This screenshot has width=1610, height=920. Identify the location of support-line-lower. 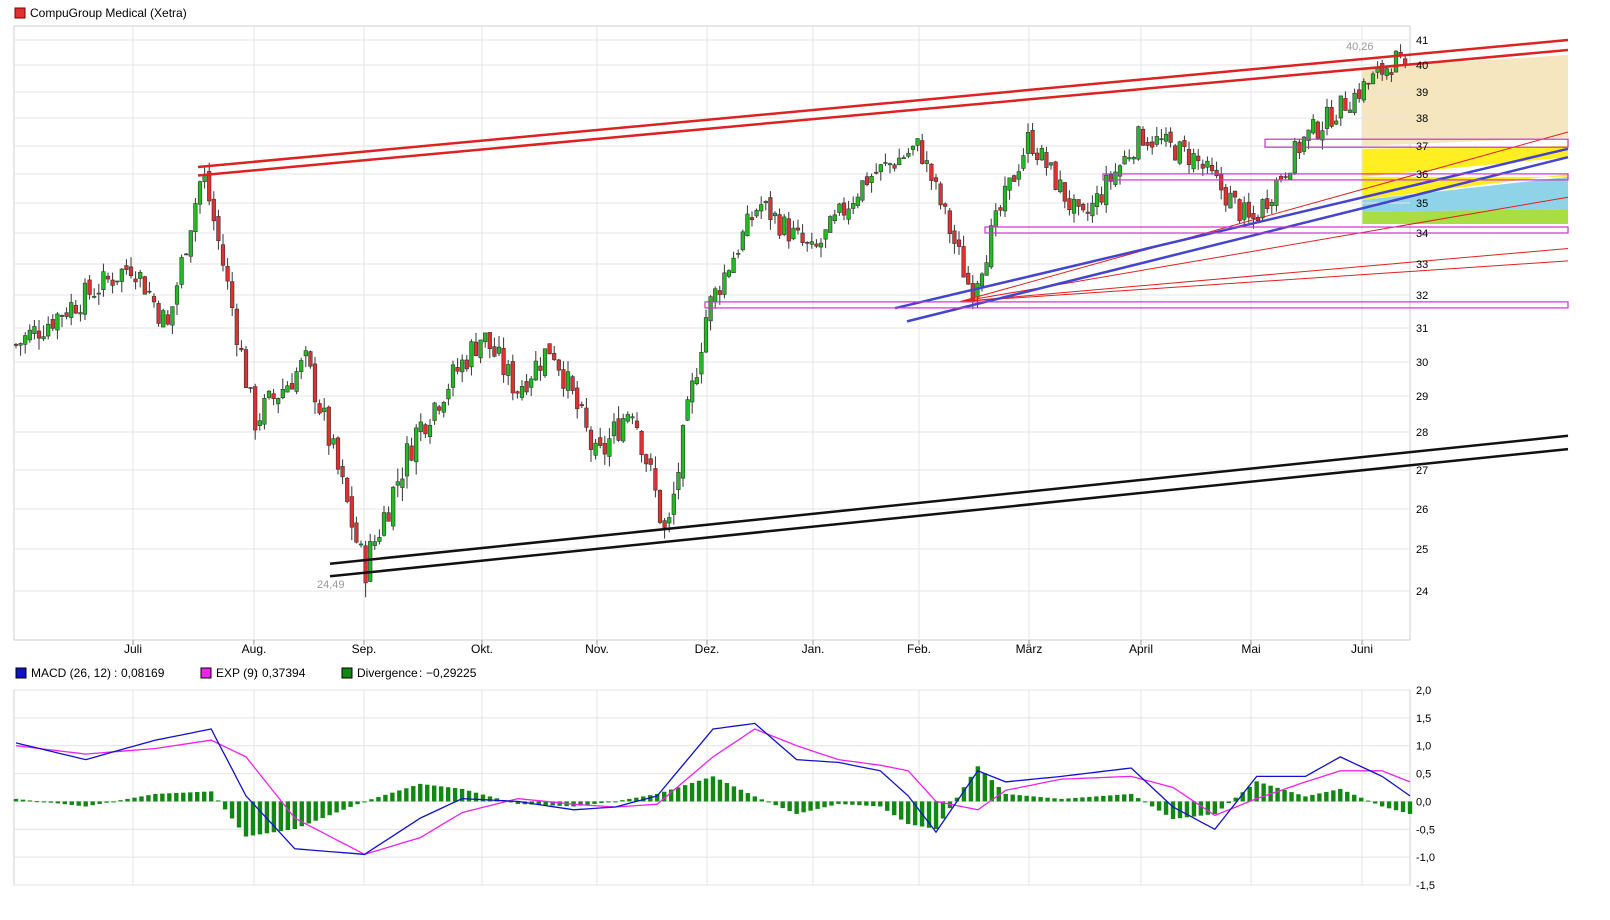
(949, 512).